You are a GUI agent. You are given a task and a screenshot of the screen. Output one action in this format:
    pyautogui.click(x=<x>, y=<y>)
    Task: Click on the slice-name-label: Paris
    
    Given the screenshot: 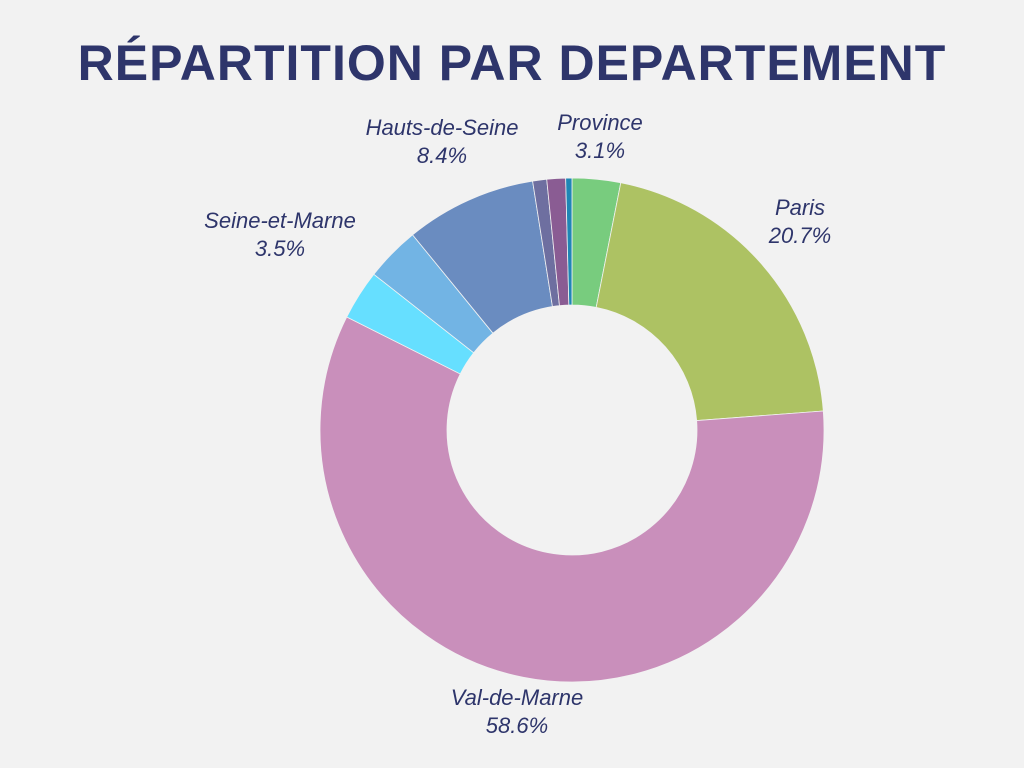 What is the action you would take?
    pyautogui.click(x=800, y=207)
    